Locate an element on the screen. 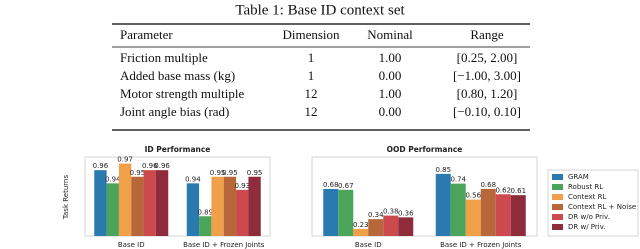 The height and width of the screenshot is (249, 640). table-cell: Added base mass (kg) is located at coordinates (177, 75).